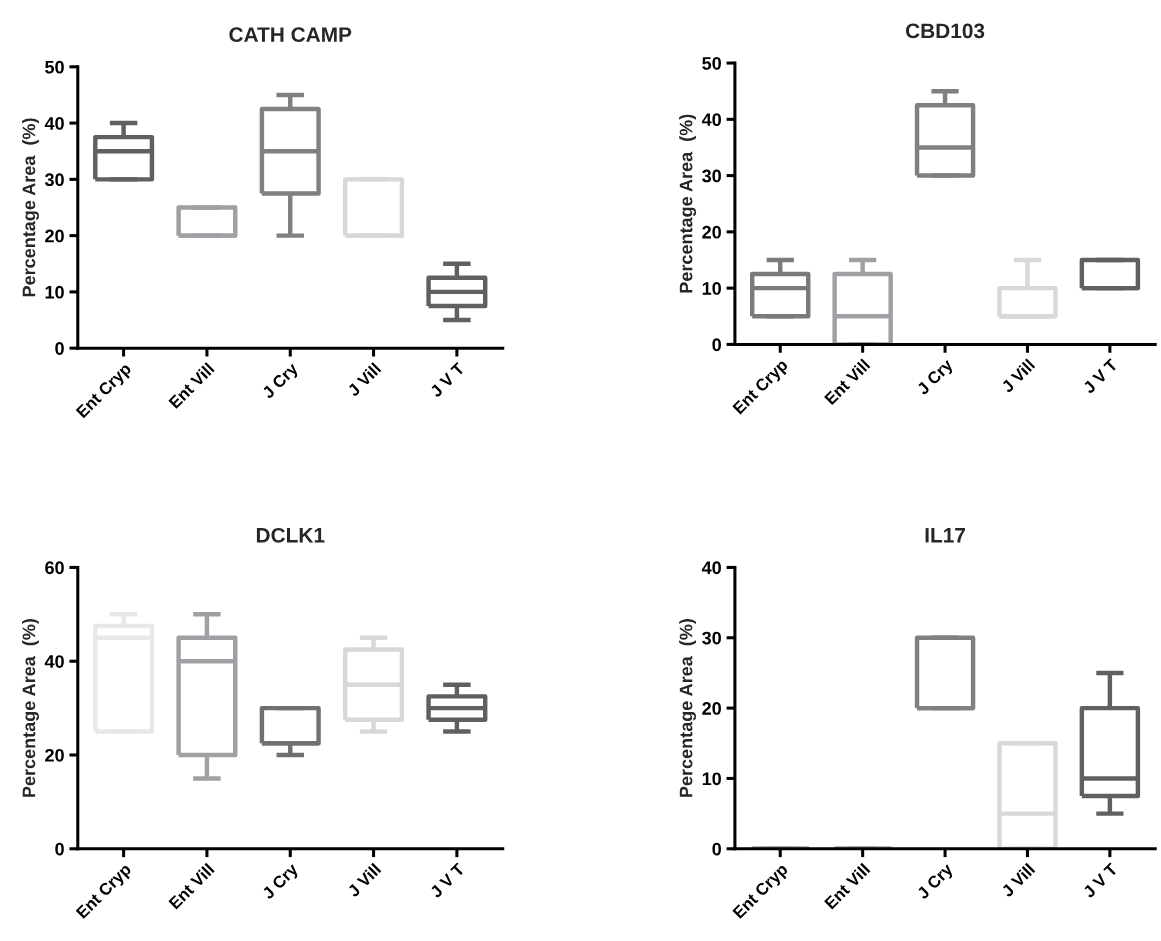 This screenshot has width=1161, height=941. I want to click on chart-title: DCLK1, so click(290, 535).